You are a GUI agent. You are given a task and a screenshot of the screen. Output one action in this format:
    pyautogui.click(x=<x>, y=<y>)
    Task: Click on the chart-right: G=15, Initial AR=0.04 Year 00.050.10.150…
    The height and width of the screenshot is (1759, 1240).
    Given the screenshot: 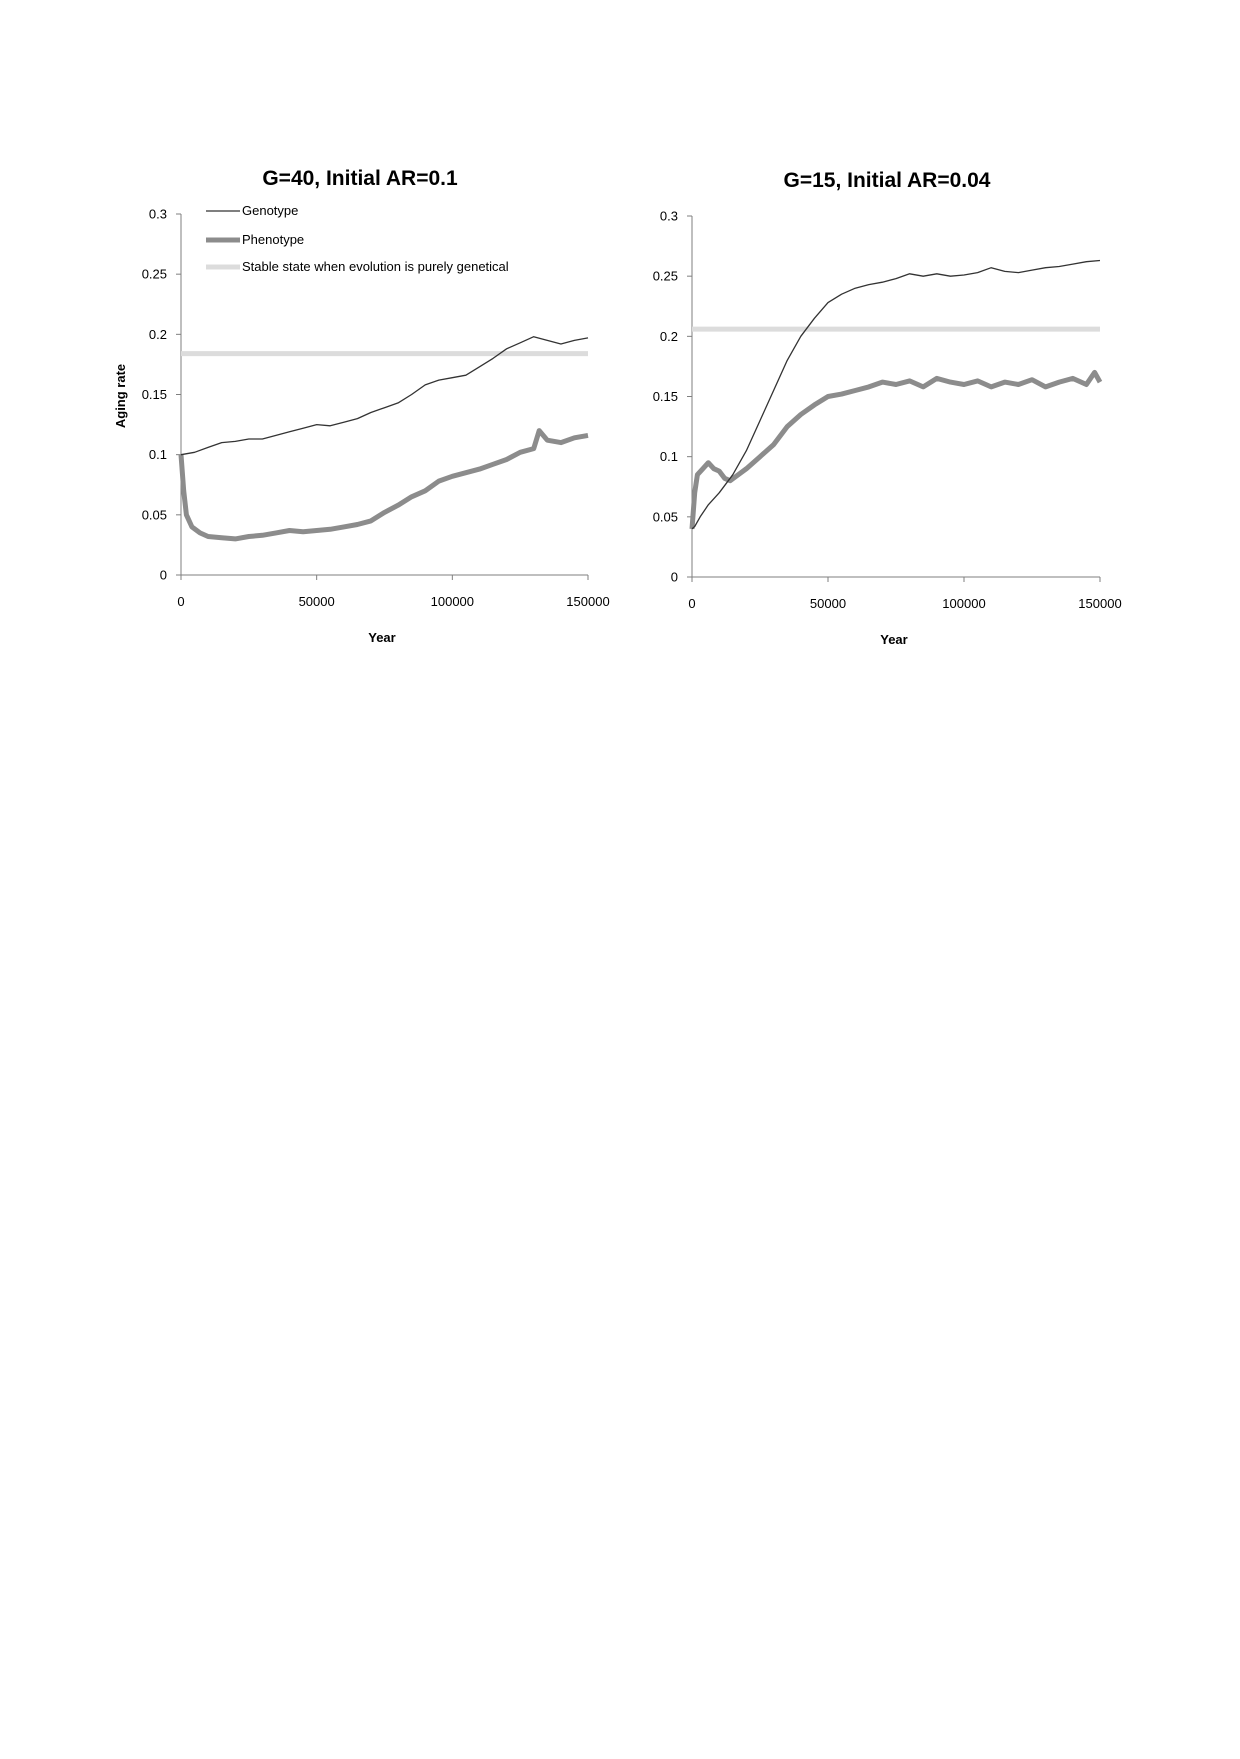 What is the action you would take?
    pyautogui.click(x=887, y=408)
    